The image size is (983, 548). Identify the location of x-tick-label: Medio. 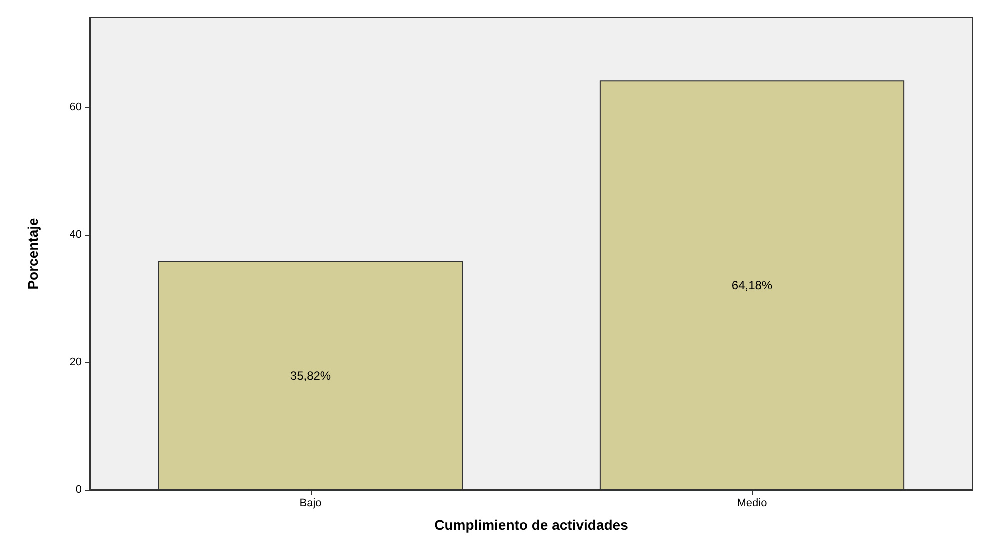
(752, 504).